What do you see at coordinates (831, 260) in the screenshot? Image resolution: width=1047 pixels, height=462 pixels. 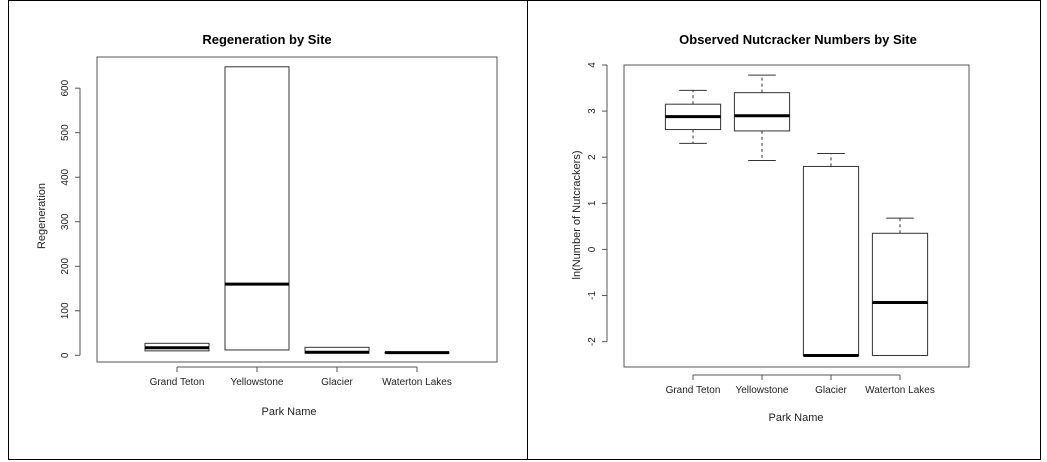 I see `box-glacier` at bounding box center [831, 260].